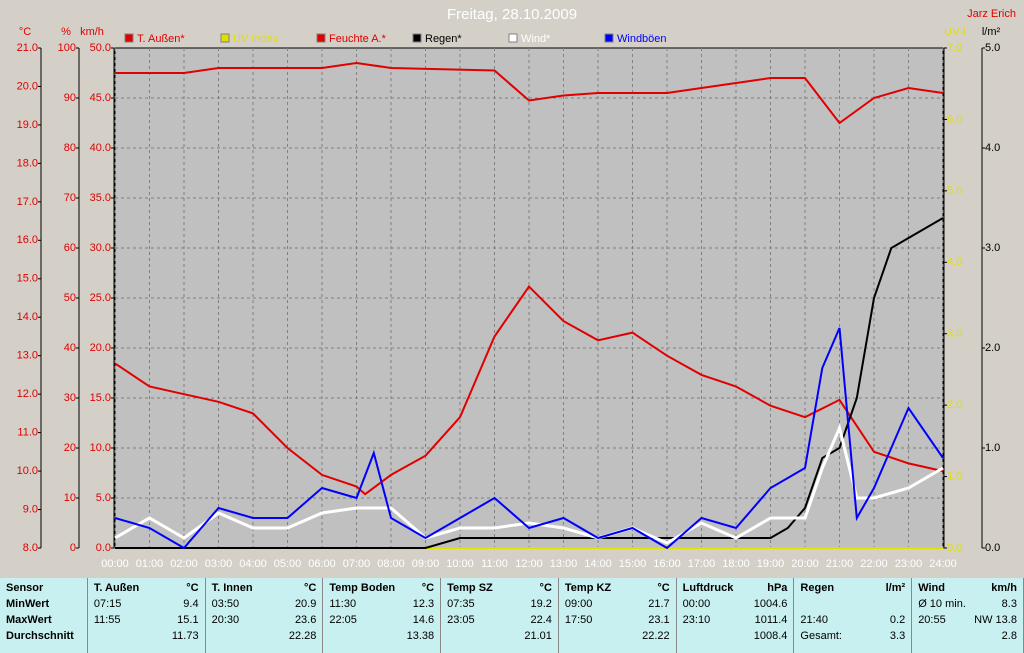  What do you see at coordinates (27, 163) in the screenshot?
I see `y-tick-label: 18.0` at bounding box center [27, 163].